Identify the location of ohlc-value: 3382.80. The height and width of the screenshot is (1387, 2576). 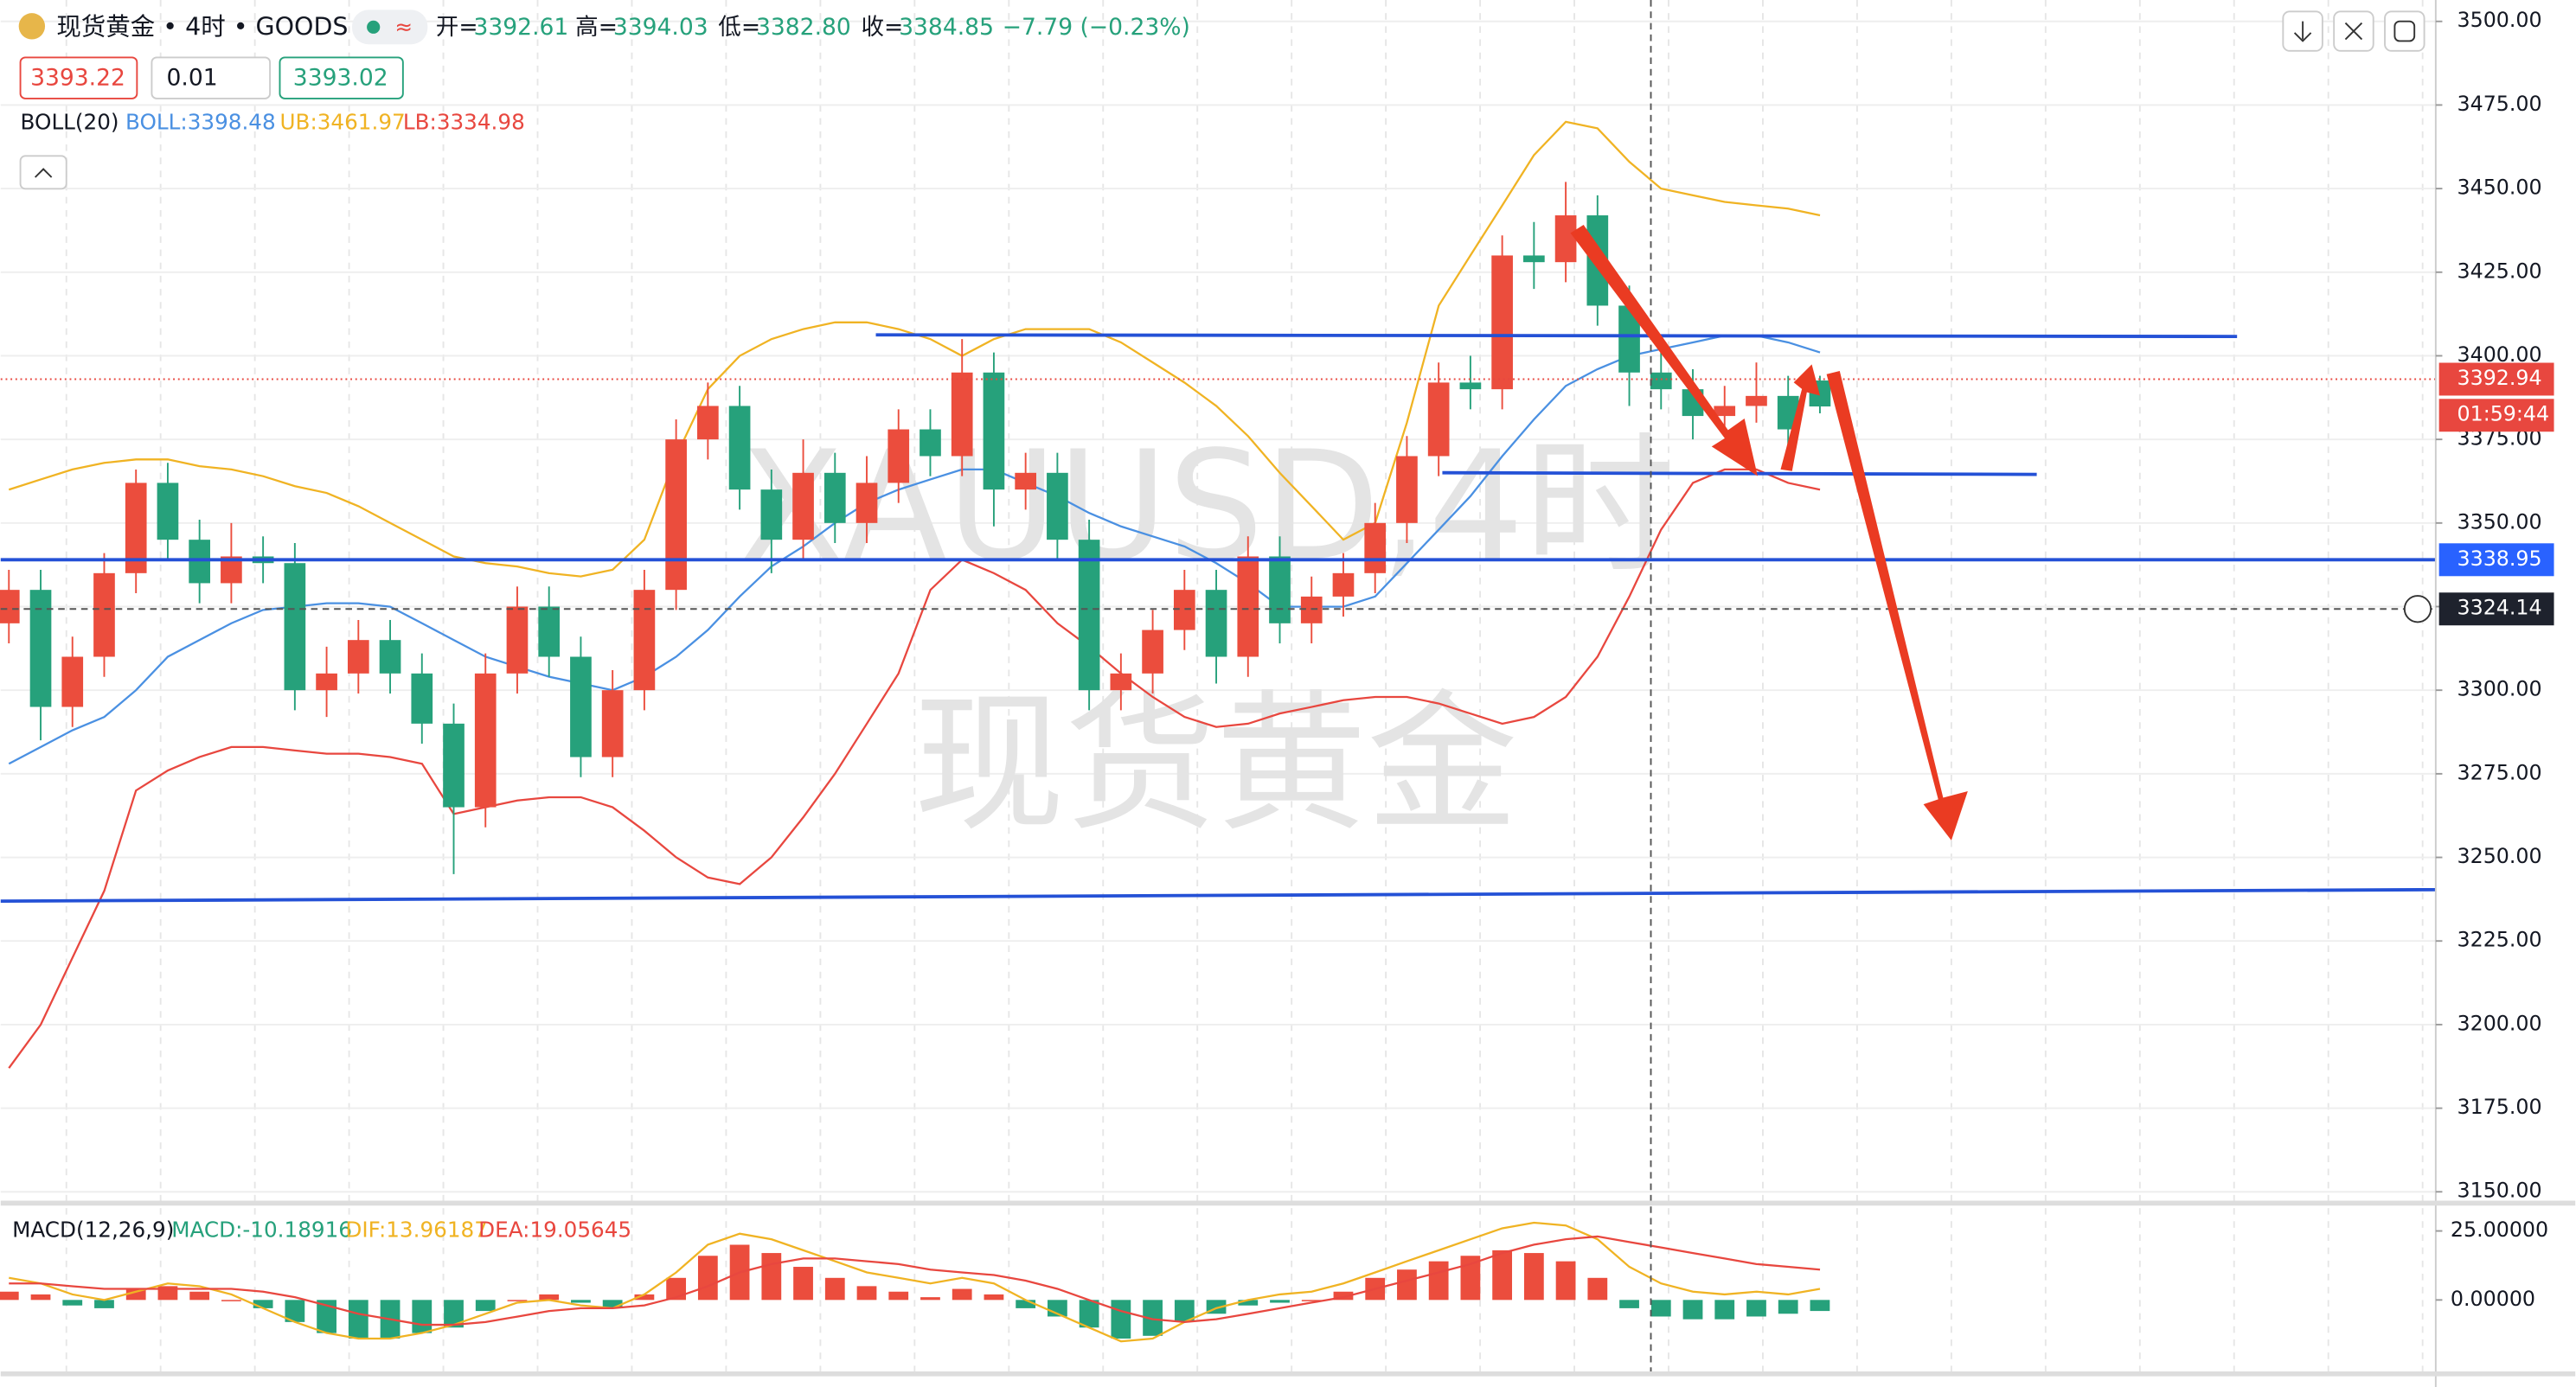
(803, 27).